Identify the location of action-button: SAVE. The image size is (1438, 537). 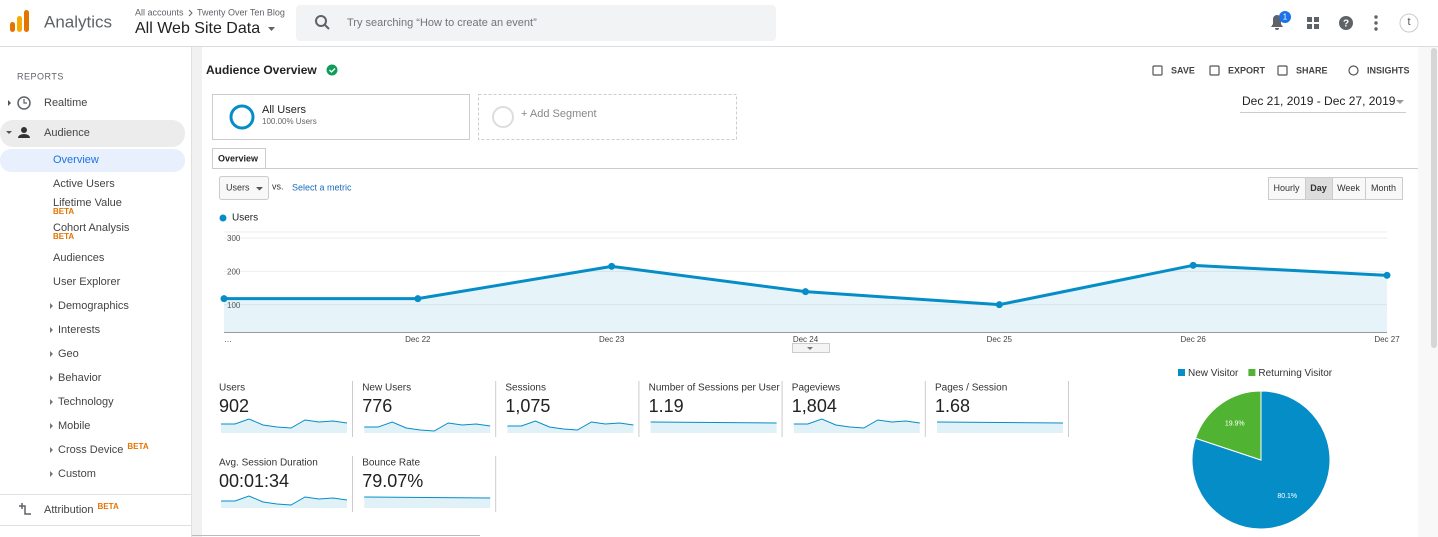
(1183, 70).